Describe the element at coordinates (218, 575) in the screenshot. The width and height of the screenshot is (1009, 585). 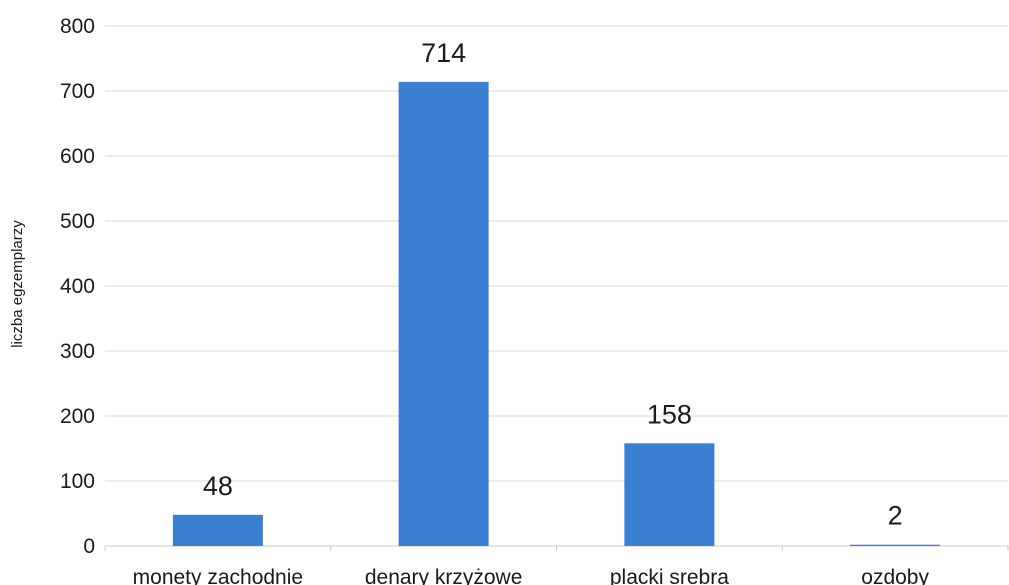
I see `category-label: monety zachodnie` at that location.